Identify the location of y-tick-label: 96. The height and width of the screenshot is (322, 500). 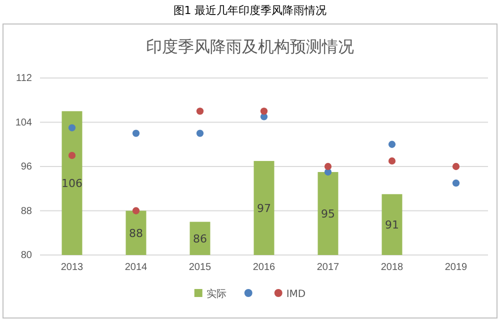
(26, 167).